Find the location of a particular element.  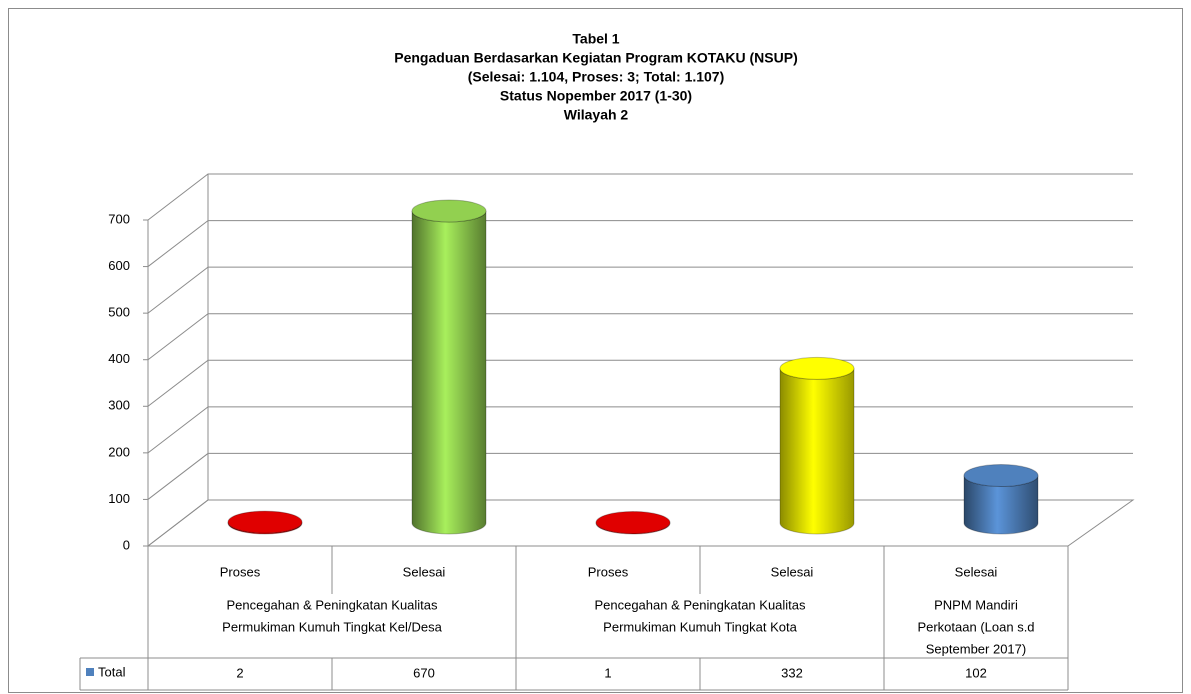

group-label: PNPM Mandiri is located at coordinates (976, 604).